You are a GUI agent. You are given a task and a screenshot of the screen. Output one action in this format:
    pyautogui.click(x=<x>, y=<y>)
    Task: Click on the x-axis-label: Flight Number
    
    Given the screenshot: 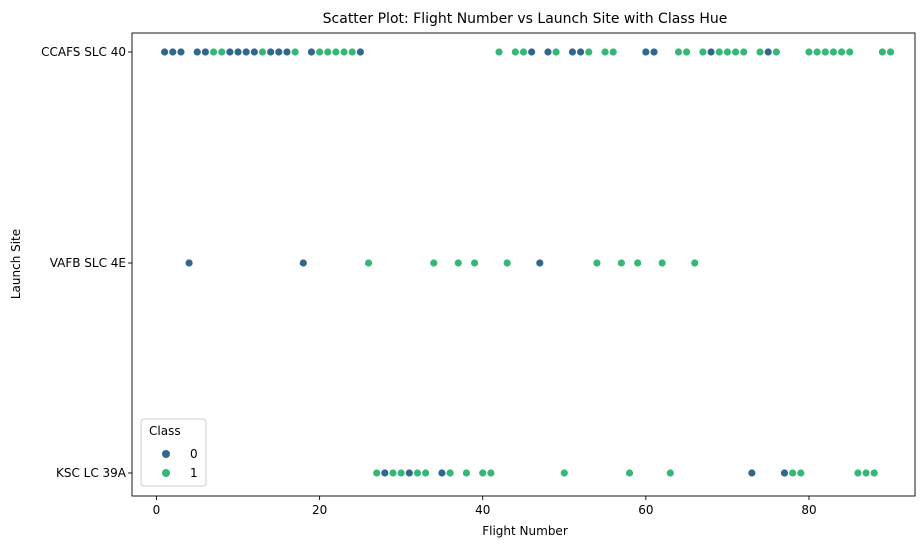 What is the action you would take?
    pyautogui.click(x=525, y=531)
    